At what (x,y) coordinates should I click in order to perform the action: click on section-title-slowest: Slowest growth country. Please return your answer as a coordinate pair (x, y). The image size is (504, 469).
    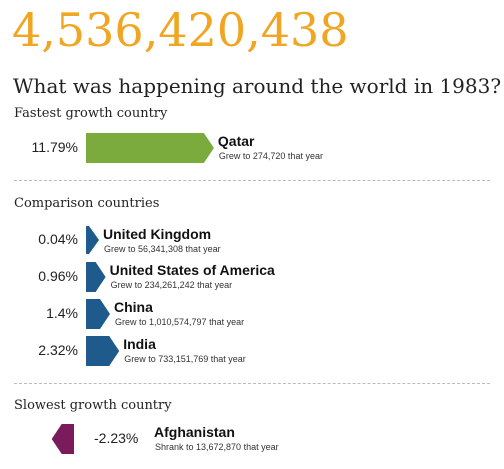
    Looking at the image, I should click on (93, 405).